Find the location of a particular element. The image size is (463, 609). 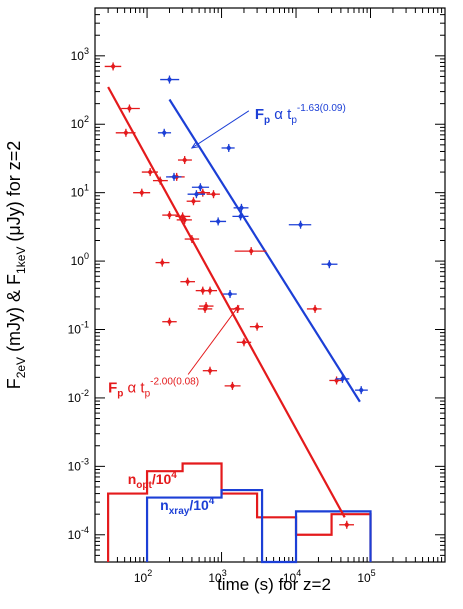

annotation-arrow-optical is located at coordinates (213, 340).